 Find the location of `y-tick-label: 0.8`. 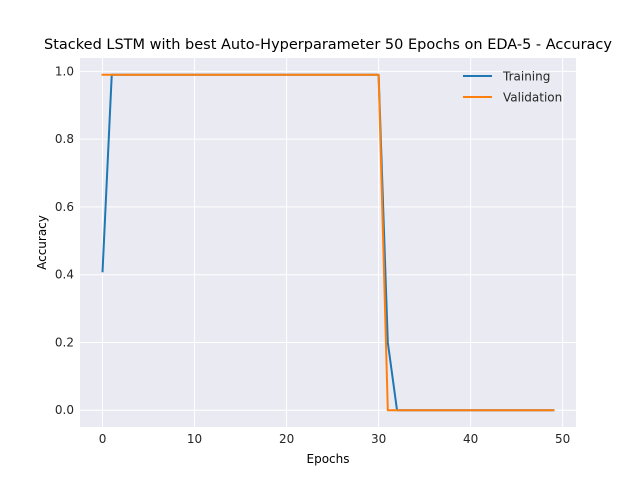

y-tick-label: 0.8 is located at coordinates (64, 139).